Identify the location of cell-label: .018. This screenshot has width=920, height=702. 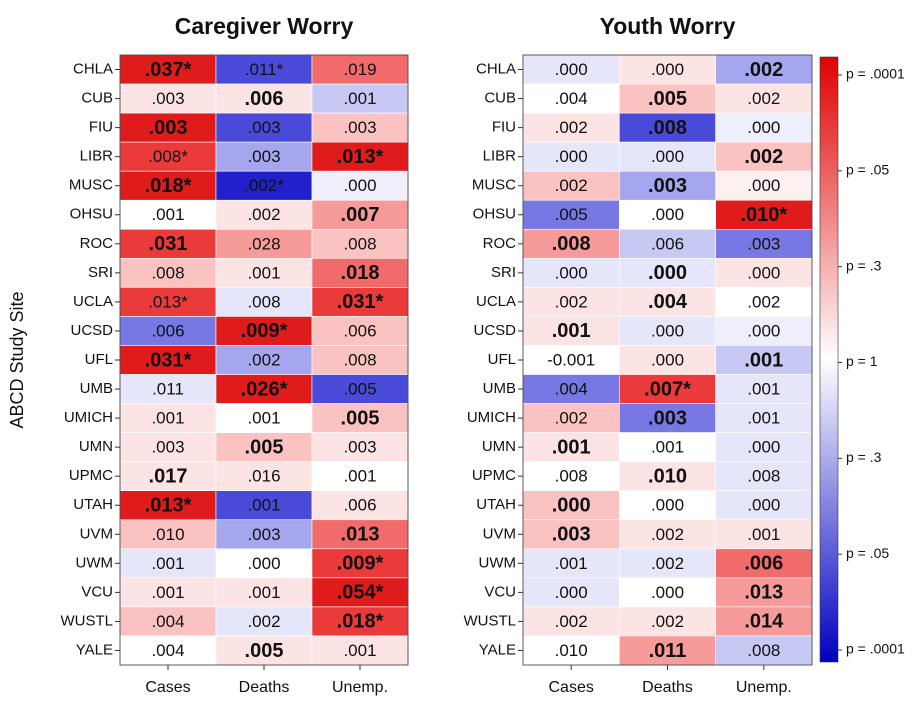
(360, 273).